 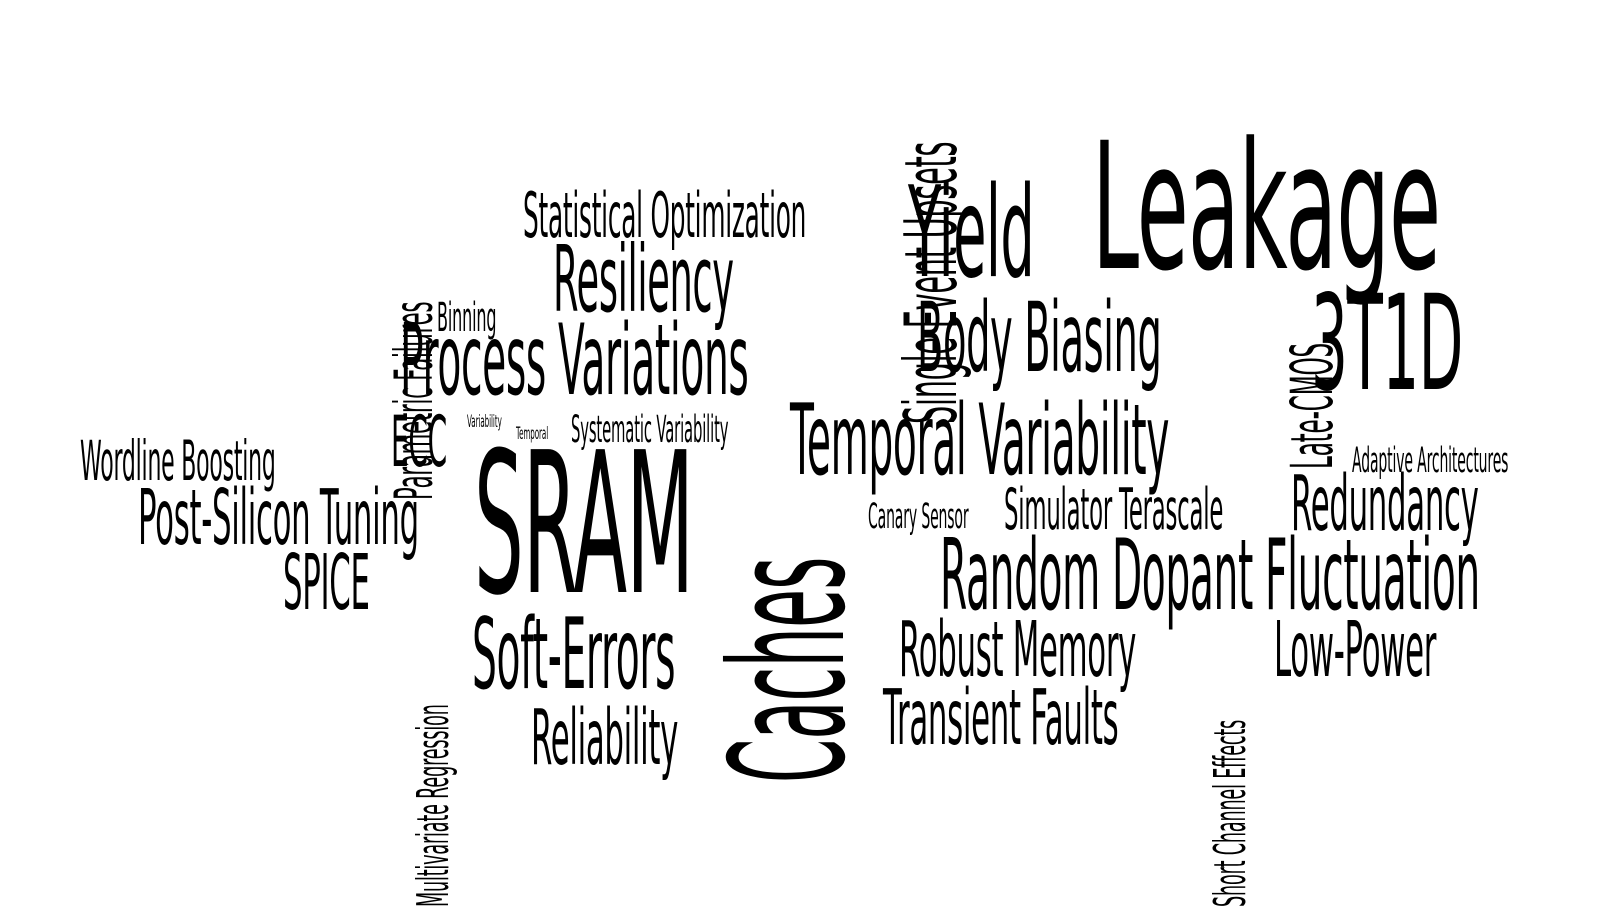 I want to click on word-variability: Variability, so click(x=484, y=422).